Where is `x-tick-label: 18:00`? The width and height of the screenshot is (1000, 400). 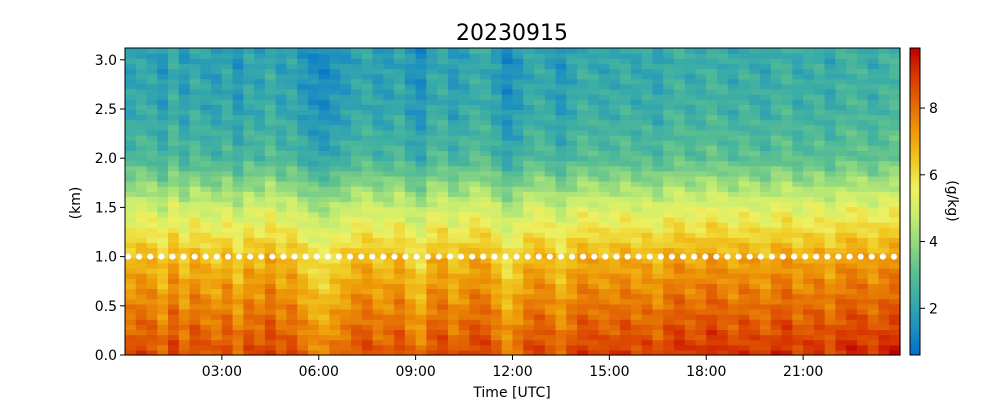 x-tick-label: 18:00 is located at coordinates (706, 372).